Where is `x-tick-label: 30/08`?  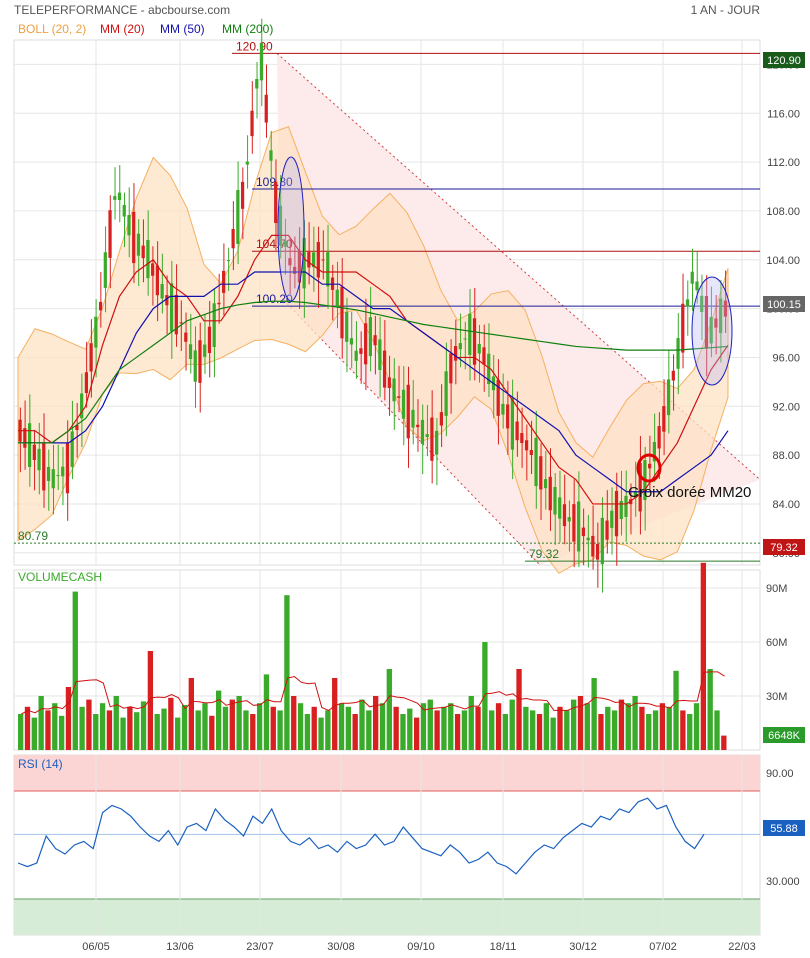 x-tick-label: 30/08 is located at coordinates (341, 947).